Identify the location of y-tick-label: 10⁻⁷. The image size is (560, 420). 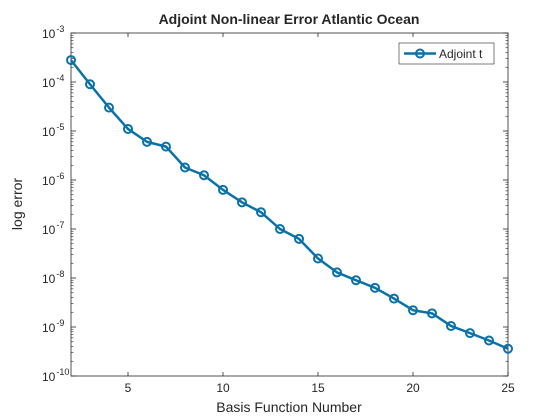
(53, 228).